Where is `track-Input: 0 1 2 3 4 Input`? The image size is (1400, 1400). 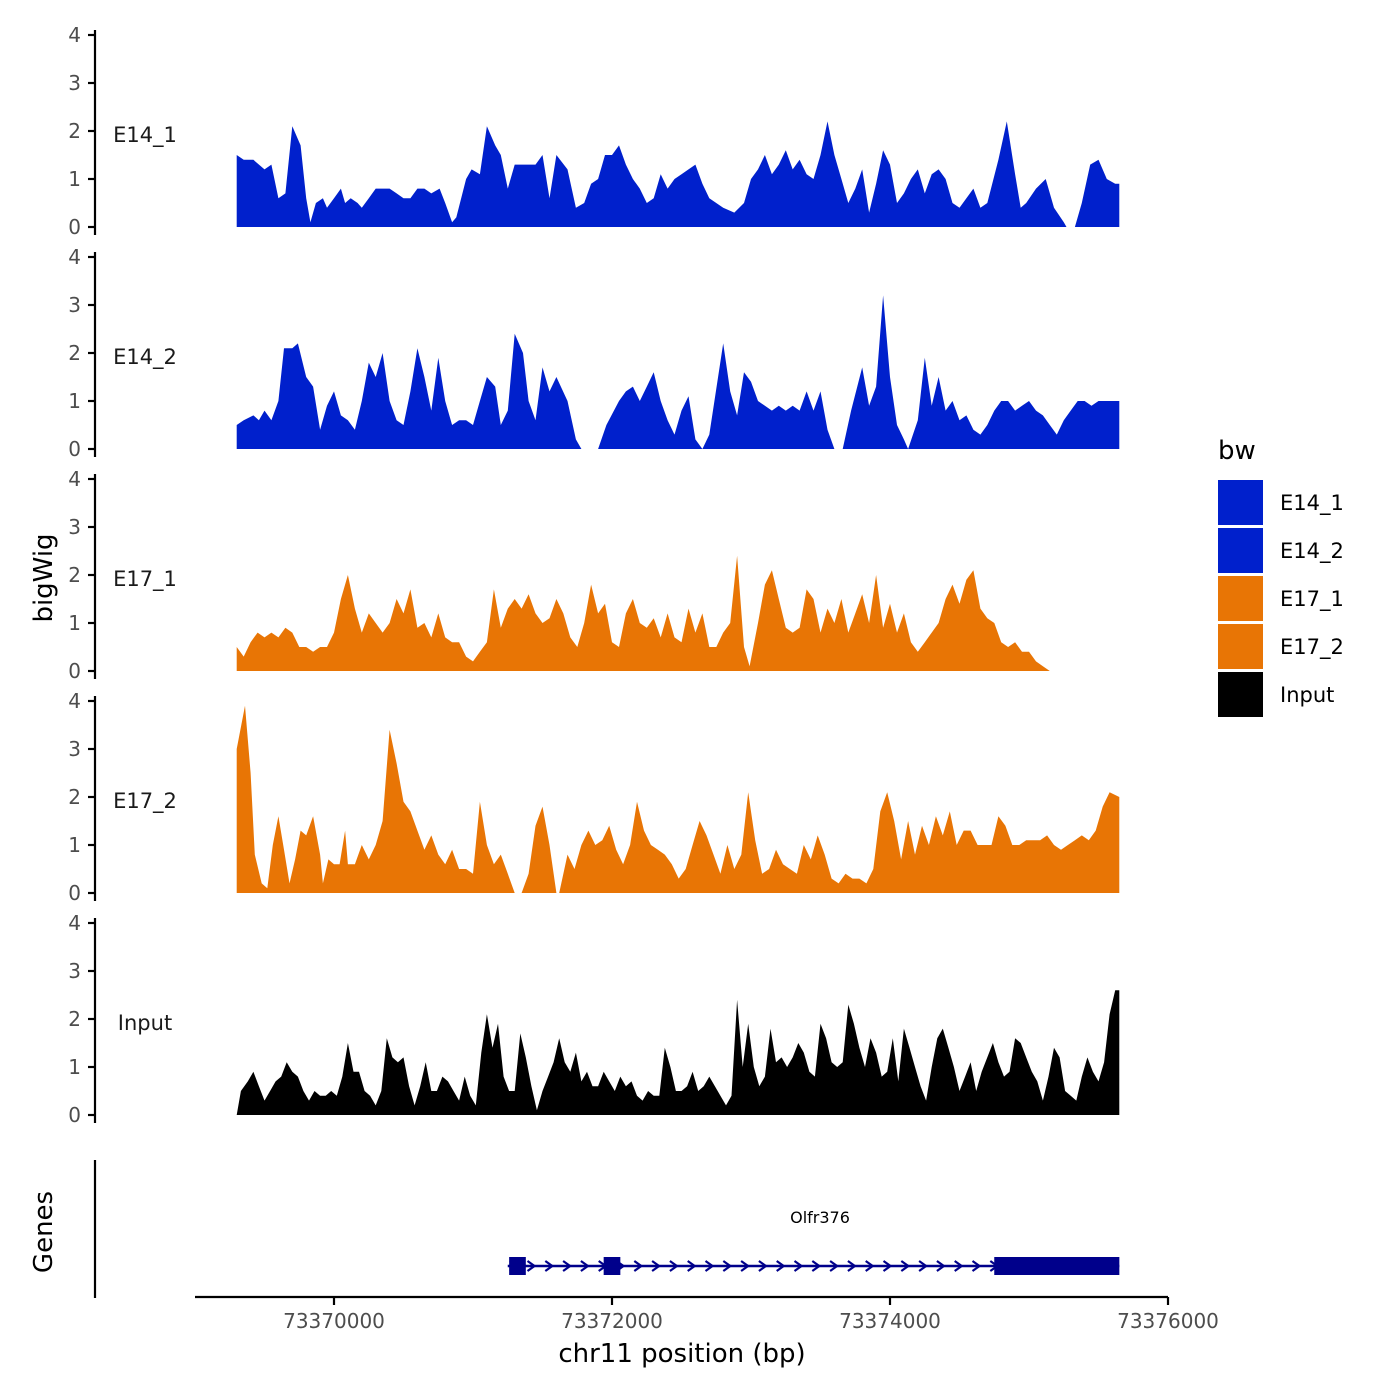
track-Input: 0 1 2 3 4 Input is located at coordinates (594, 1019).